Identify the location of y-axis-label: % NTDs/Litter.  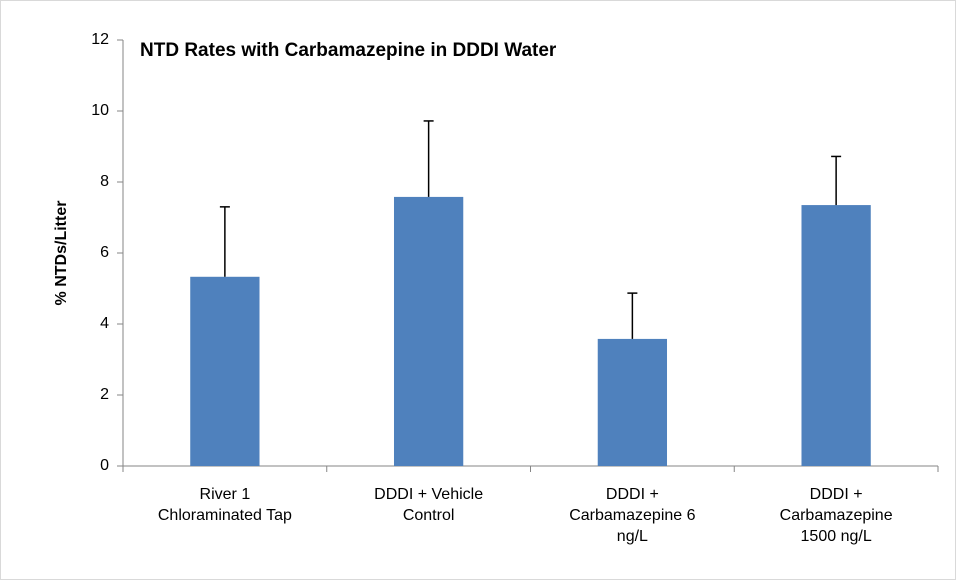
(61, 253).